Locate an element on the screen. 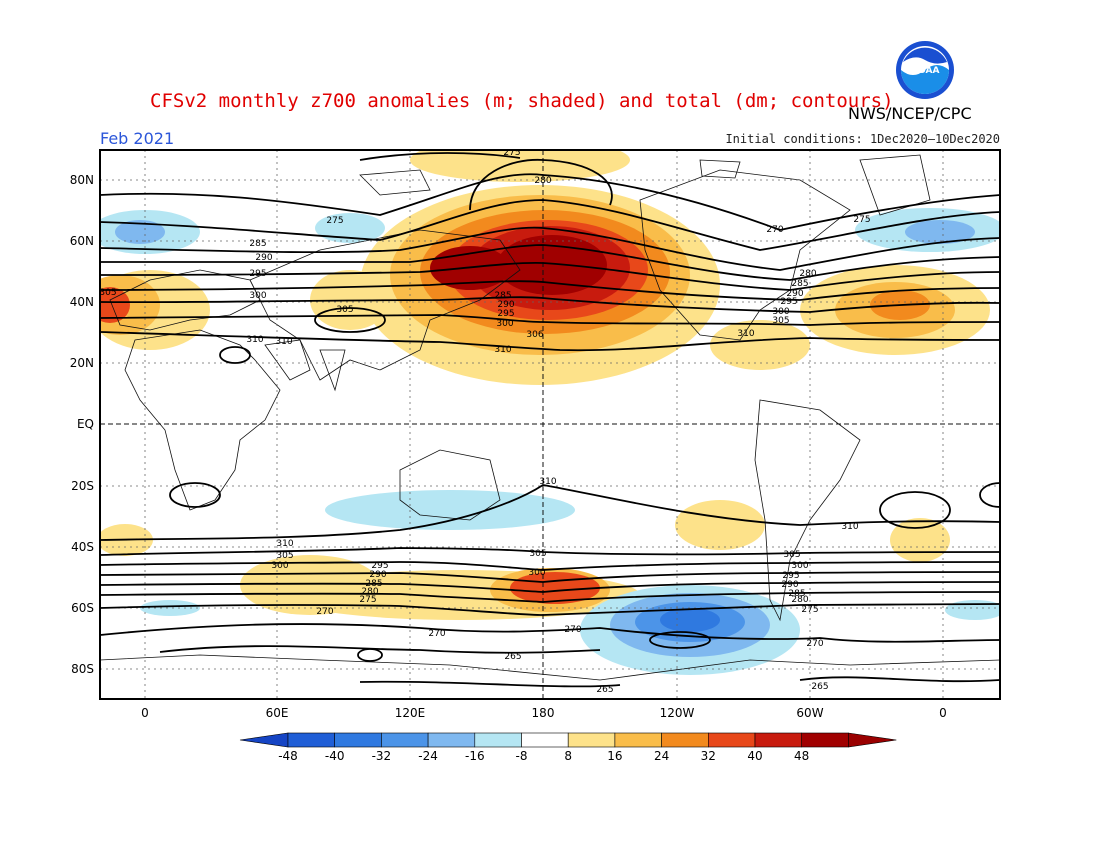 This screenshot has width=1100, height=850. colorbar-tick-label: -32 is located at coordinates (382, 756).